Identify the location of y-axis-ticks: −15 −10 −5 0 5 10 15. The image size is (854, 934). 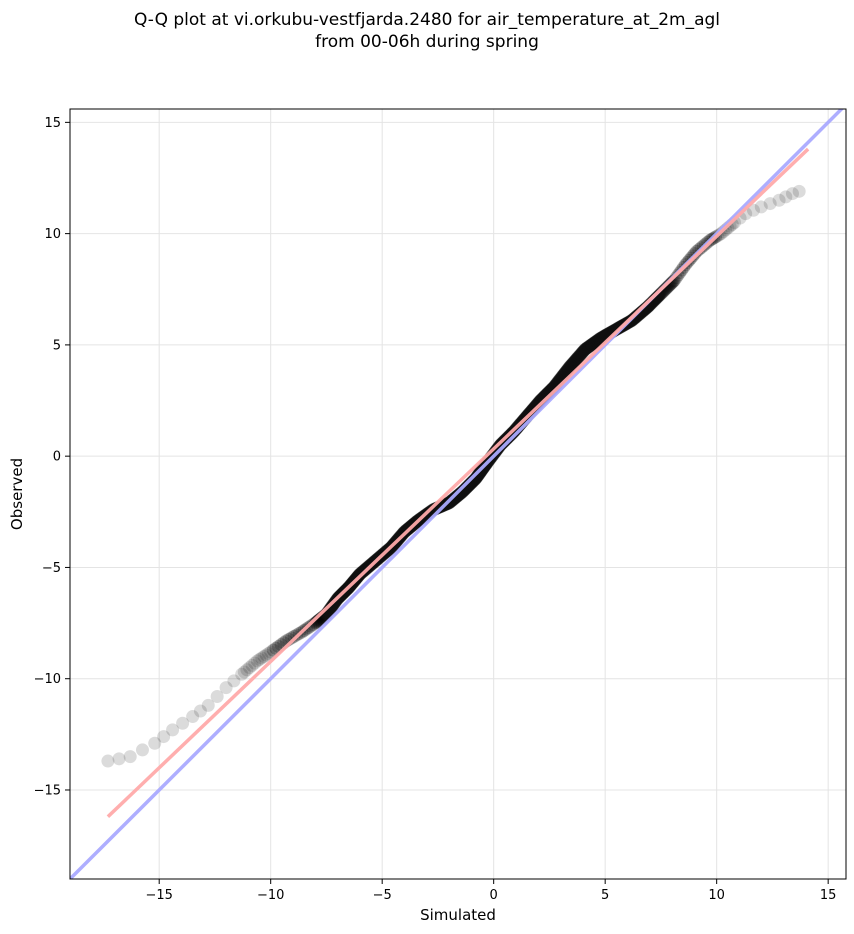
(52, 457).